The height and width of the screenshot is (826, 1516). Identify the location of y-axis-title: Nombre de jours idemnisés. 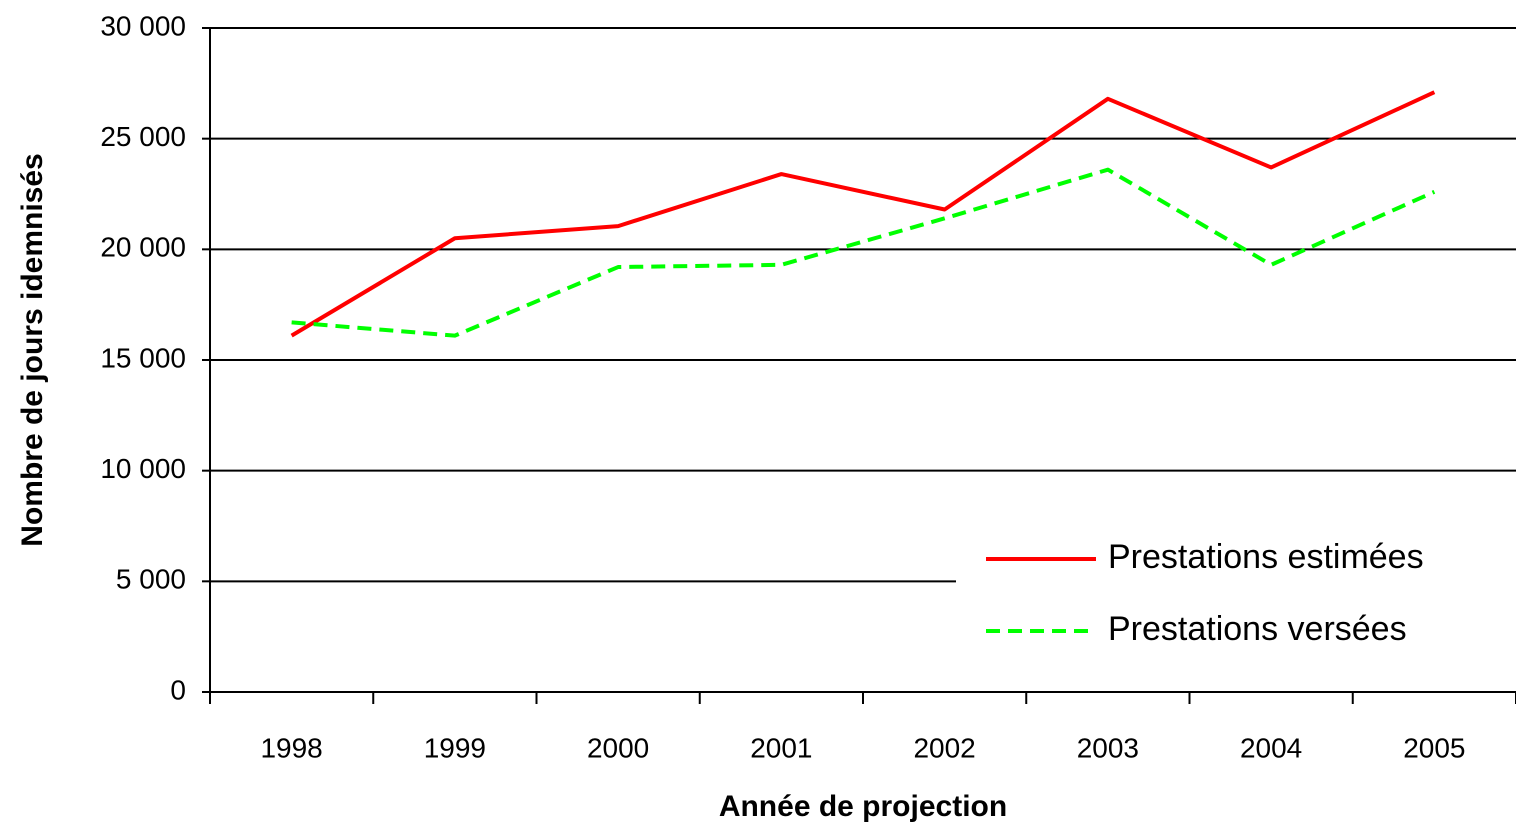
(32, 349).